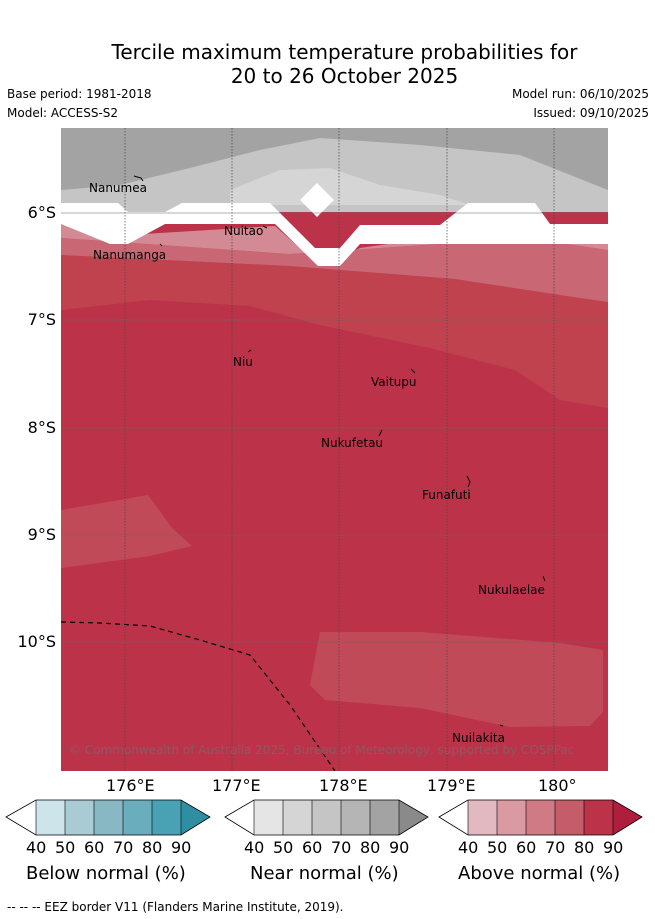  I want to click on lon-label: 176°E, so click(130, 785).